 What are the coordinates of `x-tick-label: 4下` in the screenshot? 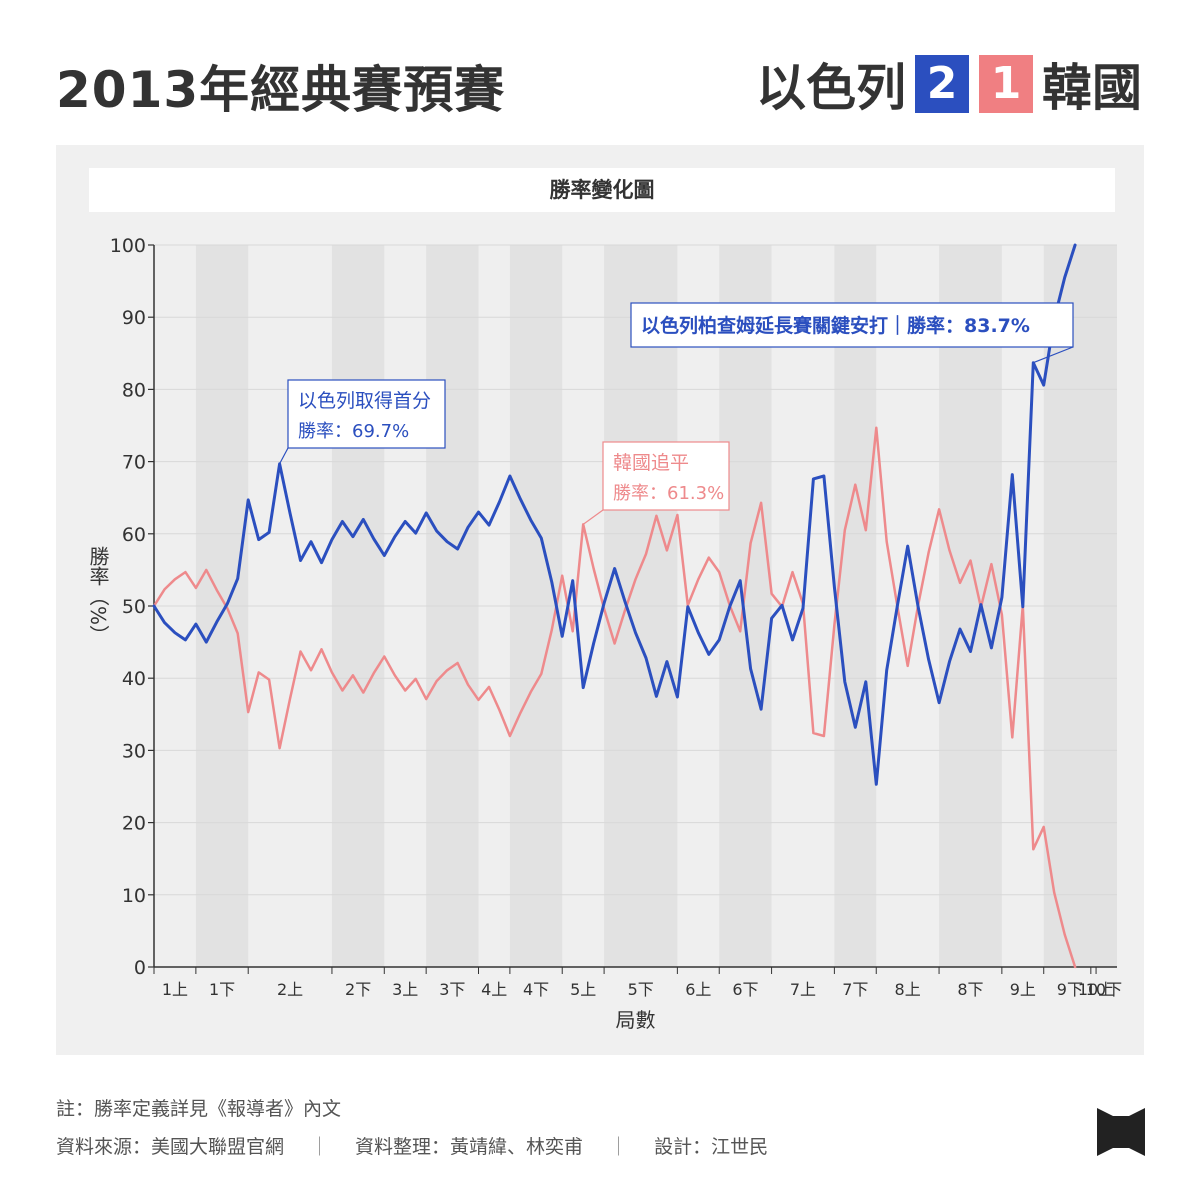 It's located at (536, 989).